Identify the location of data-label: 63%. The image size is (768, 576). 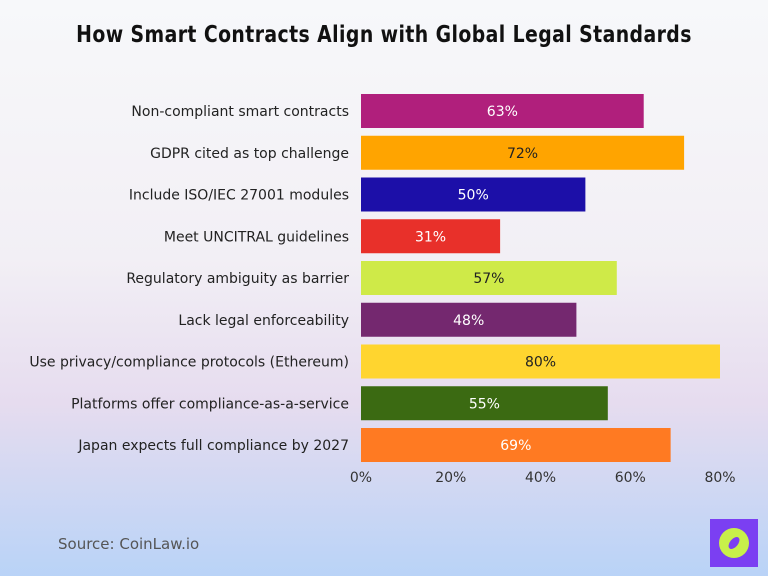
(502, 112).